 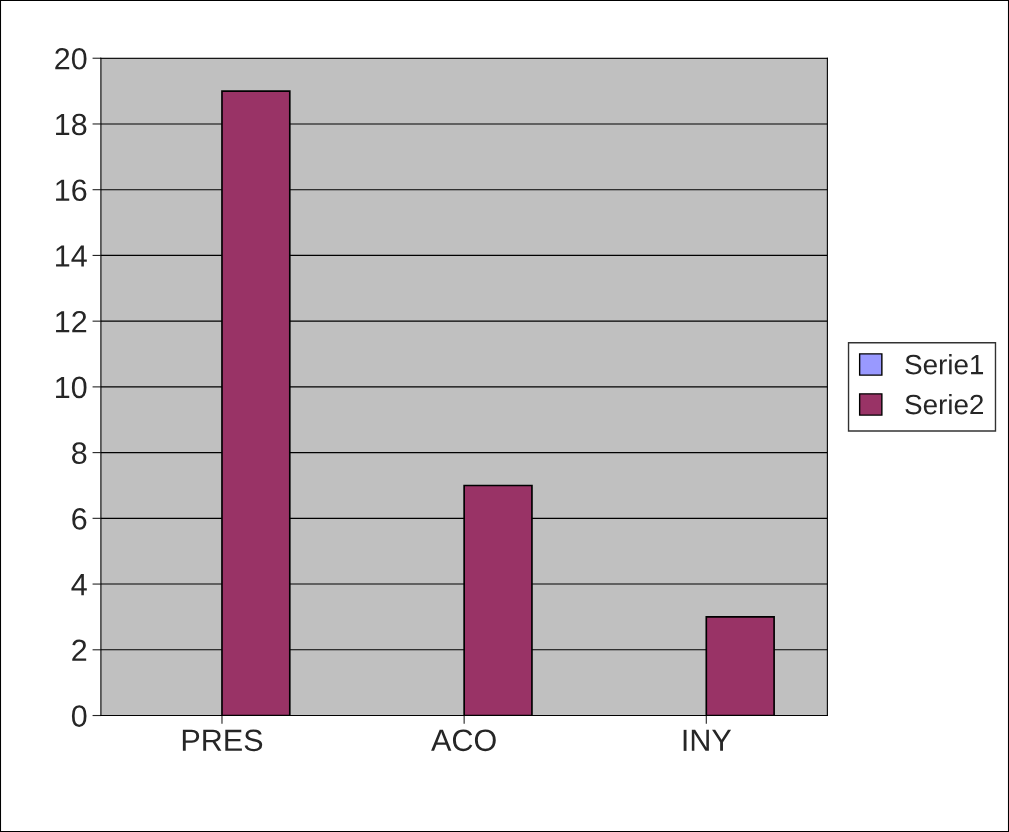 I want to click on y-tick-label: 20, so click(x=71, y=58).